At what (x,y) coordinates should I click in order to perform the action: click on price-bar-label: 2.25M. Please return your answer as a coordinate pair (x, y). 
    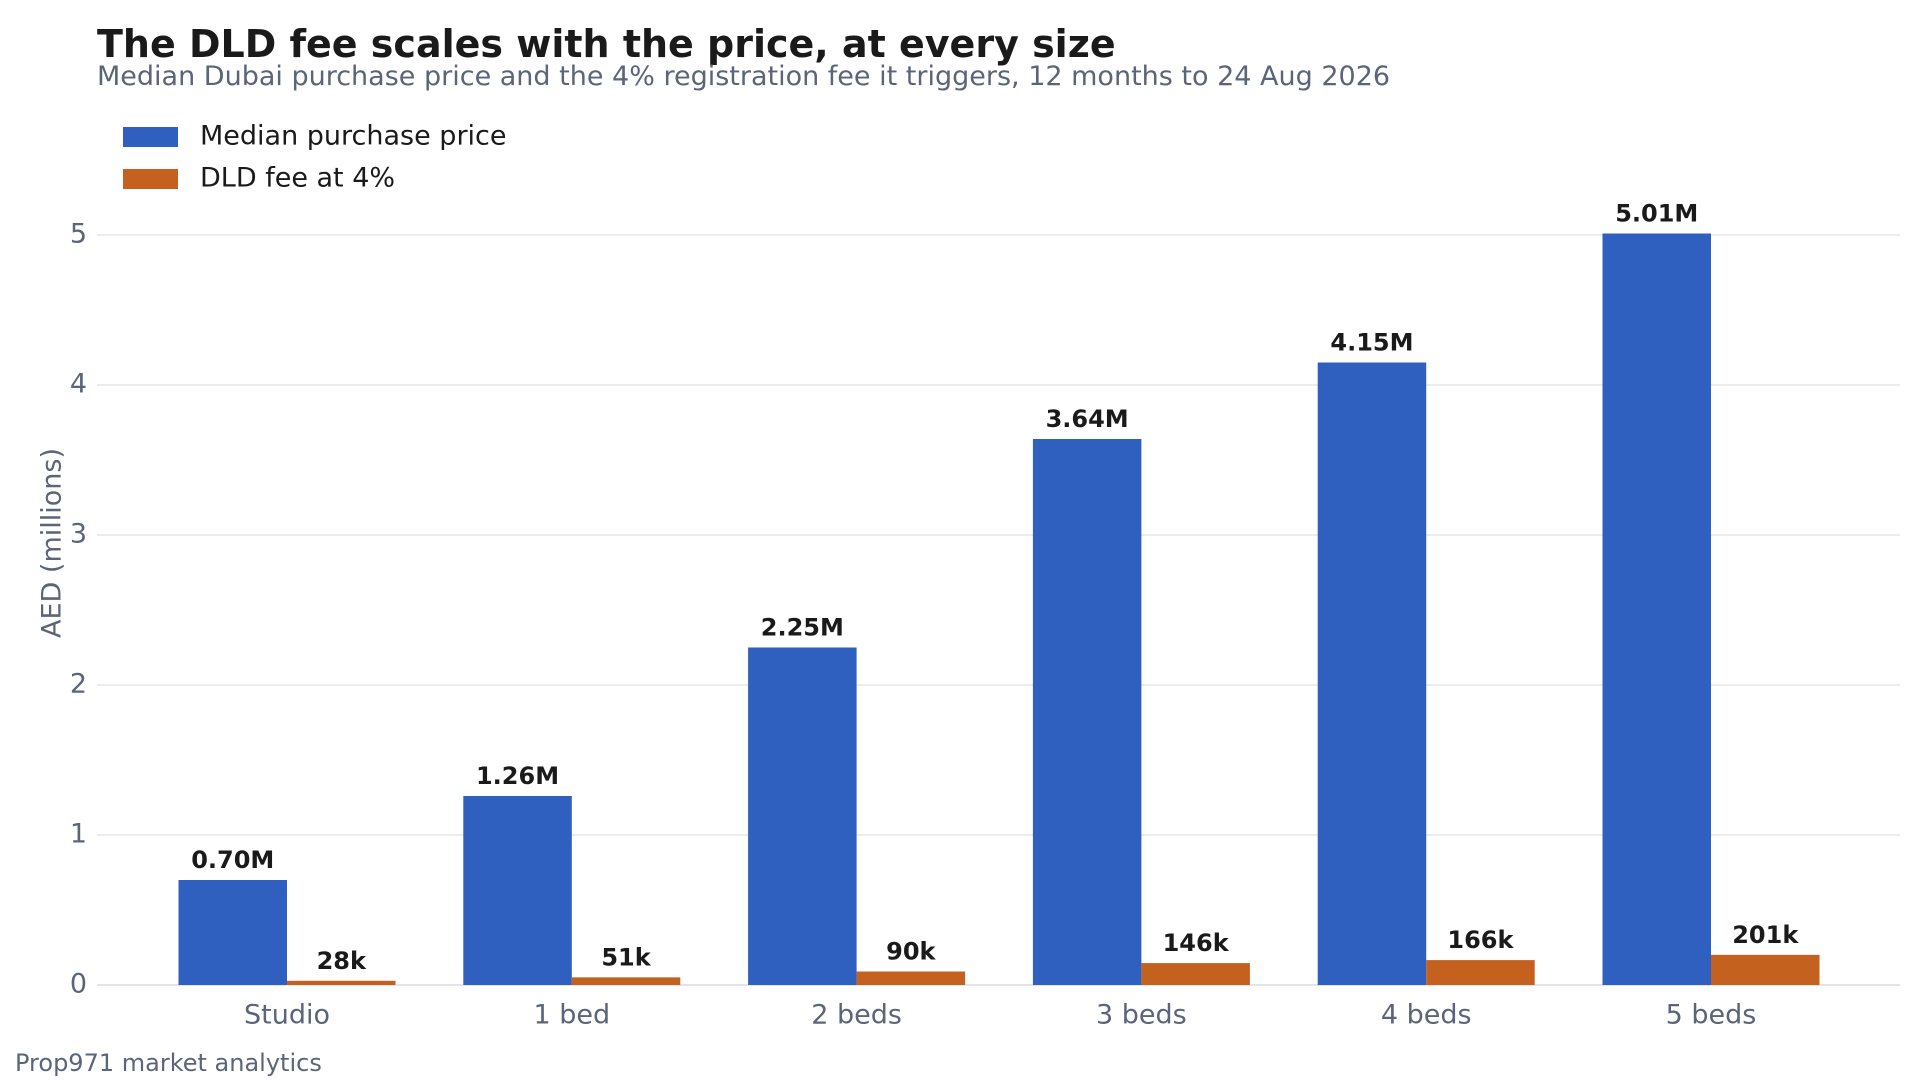
    Looking at the image, I should click on (802, 628).